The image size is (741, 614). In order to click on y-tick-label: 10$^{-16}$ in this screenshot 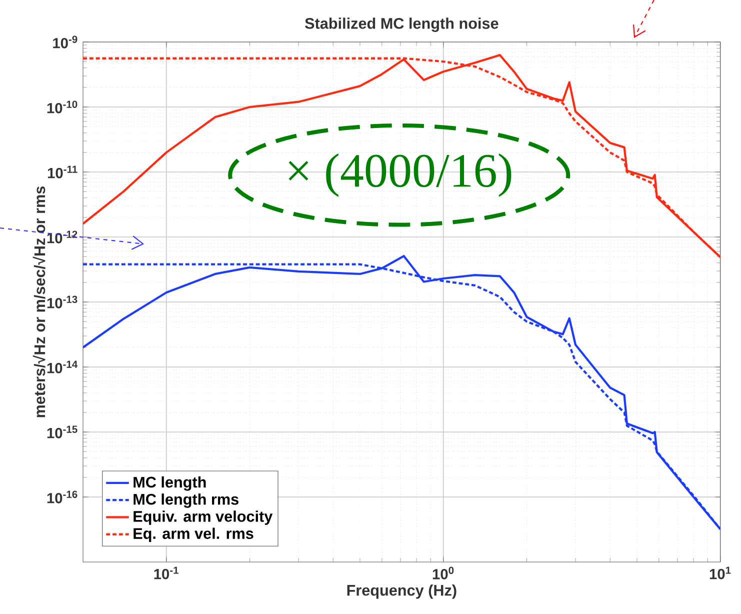, I will do `click(62, 497)`.